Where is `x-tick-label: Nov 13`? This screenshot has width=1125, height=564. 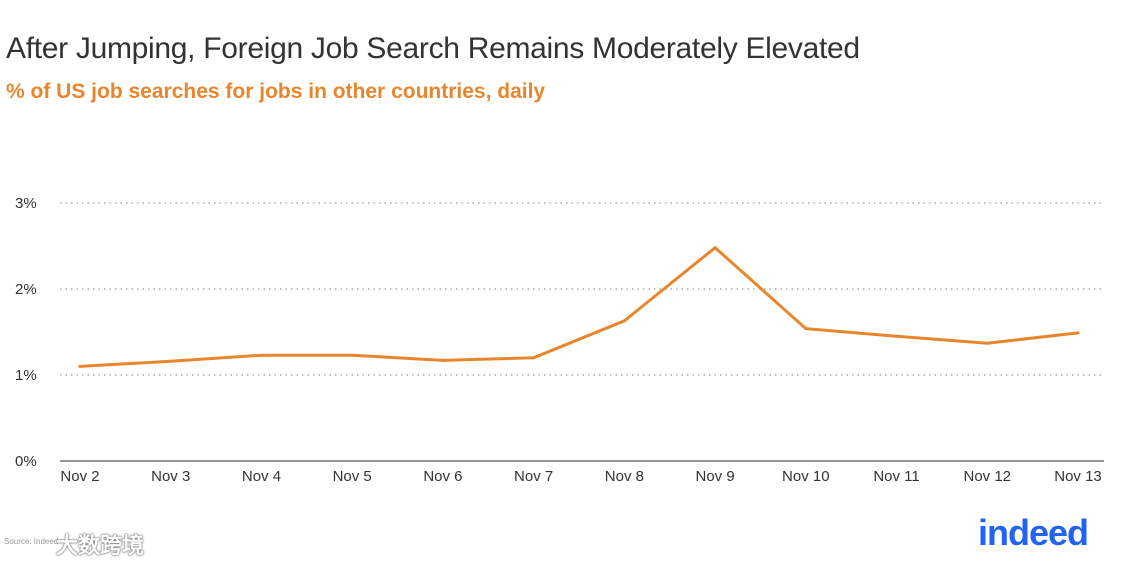 x-tick-label: Nov 13 is located at coordinates (1078, 476).